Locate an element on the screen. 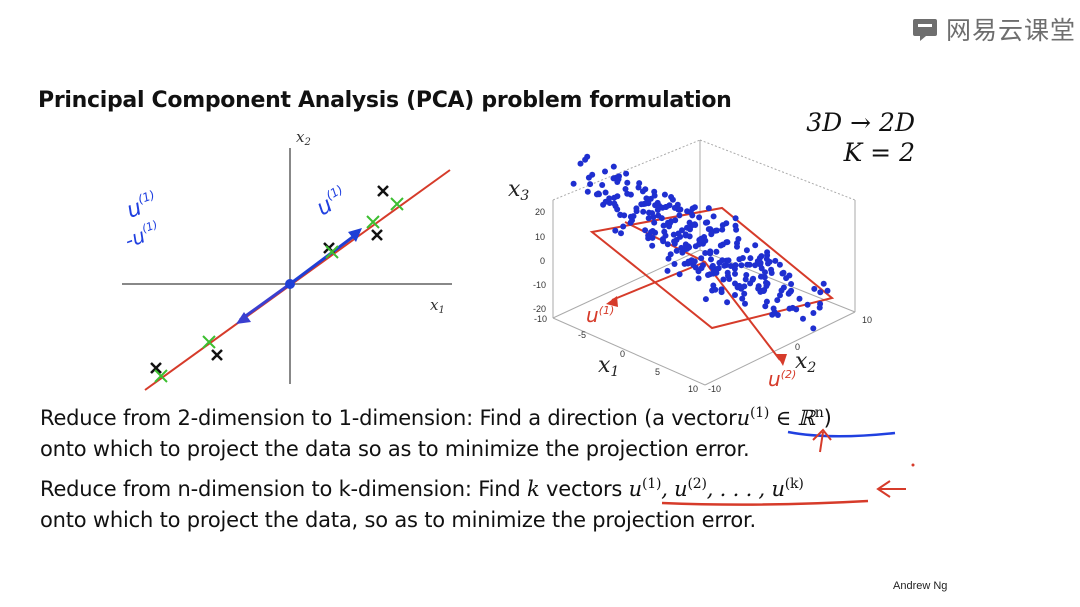 The width and height of the screenshot is (1080, 607). z-tick: 10 is located at coordinates (540, 237).